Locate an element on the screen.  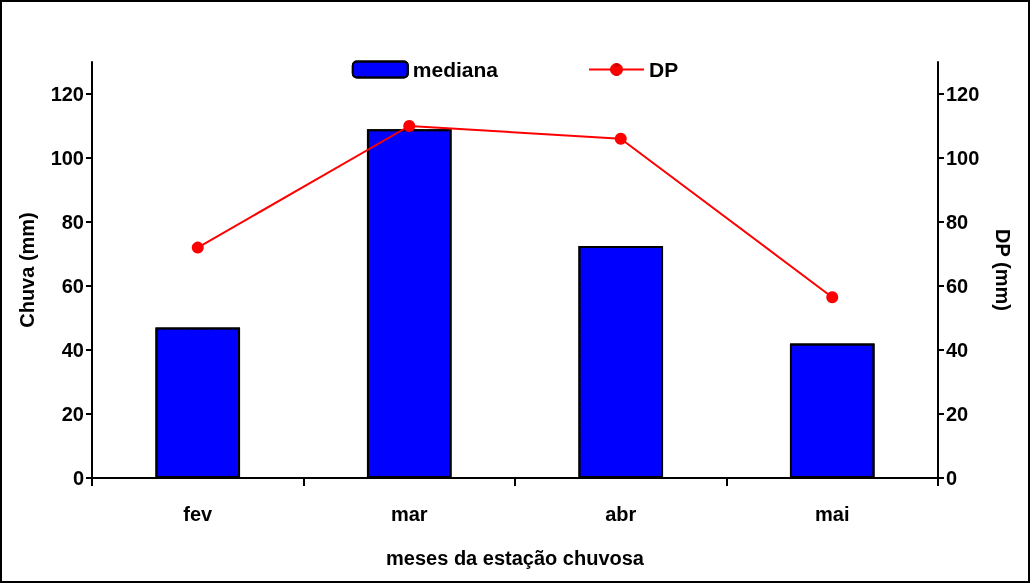
y-tick-label: 0 is located at coordinates (78, 478).